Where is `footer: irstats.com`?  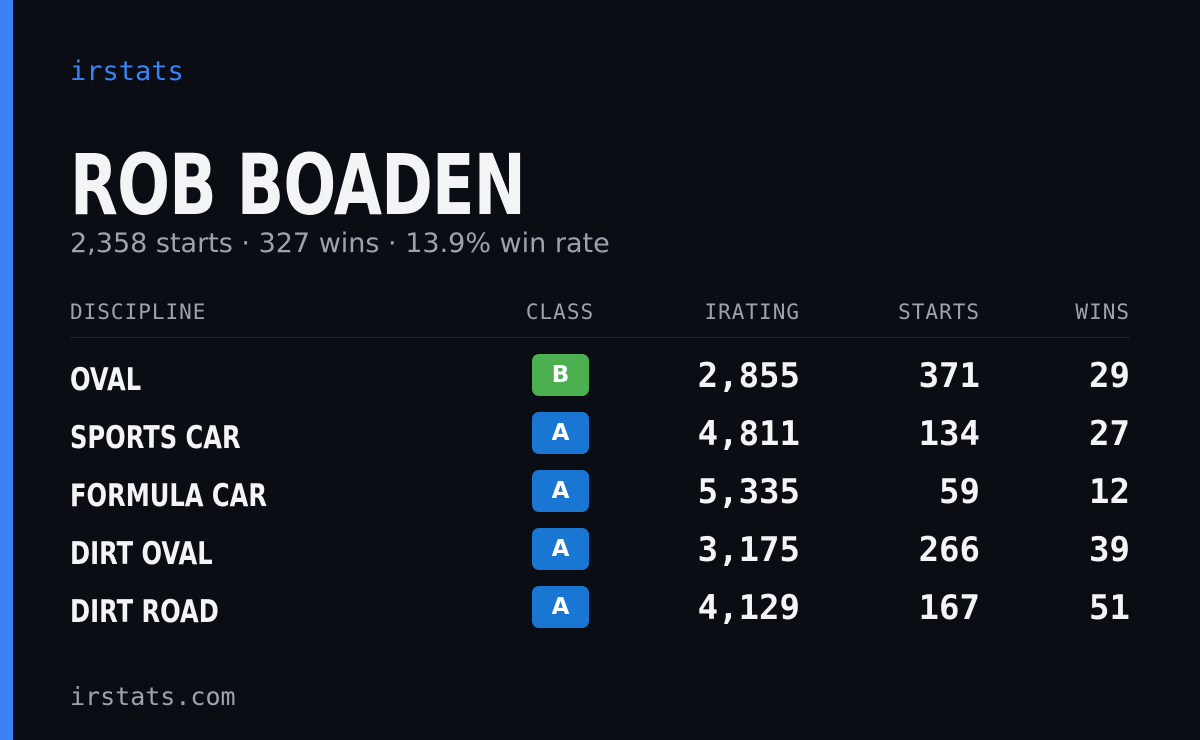
footer: irstats.com is located at coordinates (153, 696).